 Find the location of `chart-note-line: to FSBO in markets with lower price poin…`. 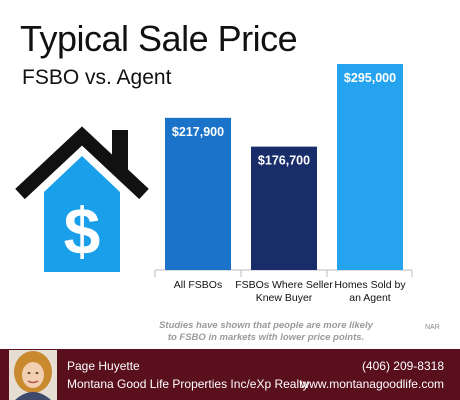

chart-note-line: to FSBO in markets with lower price poin… is located at coordinates (266, 337).